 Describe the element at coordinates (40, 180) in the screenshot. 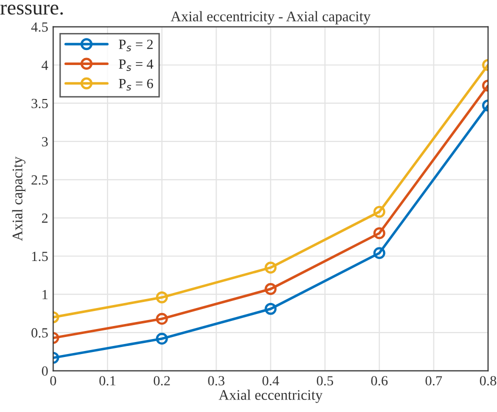

I see `y-tick-label: 2.5` at that location.